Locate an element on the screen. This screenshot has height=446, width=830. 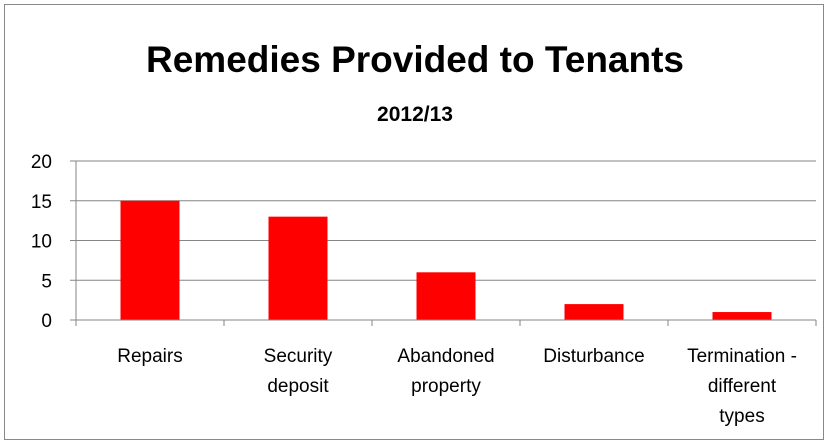
chart-title: Remedies Provided to Tenants is located at coordinates (415, 59).